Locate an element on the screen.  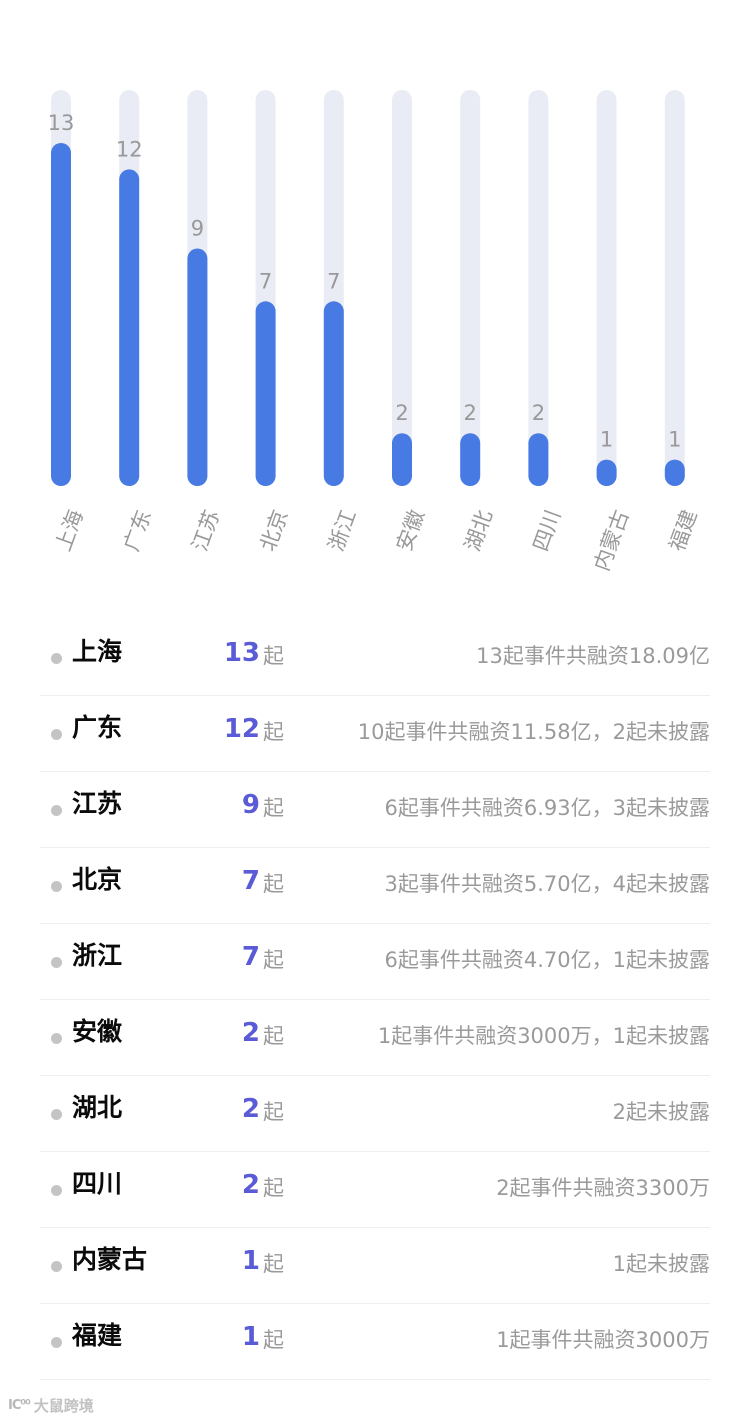
row-description: 10起事件共融资11.58亿，2起未披露 is located at coordinates (533, 732).